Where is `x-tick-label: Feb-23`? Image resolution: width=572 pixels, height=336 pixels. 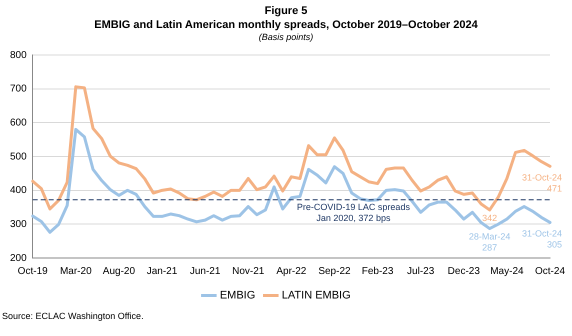 x-tick-label: Feb-23 is located at coordinates (378, 271).